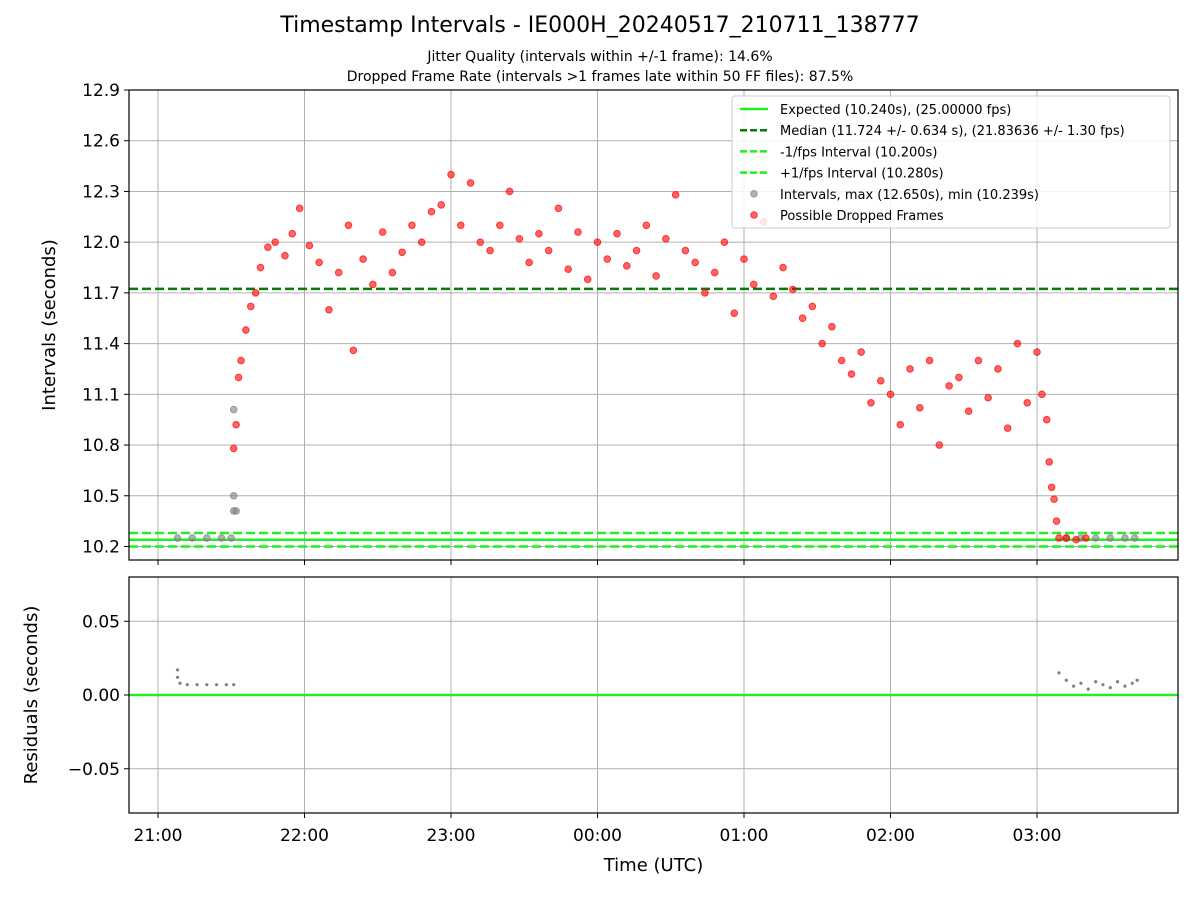  What do you see at coordinates (101, 547) in the screenshot?
I see `top-ytick-label-0: 10.2` at bounding box center [101, 547].